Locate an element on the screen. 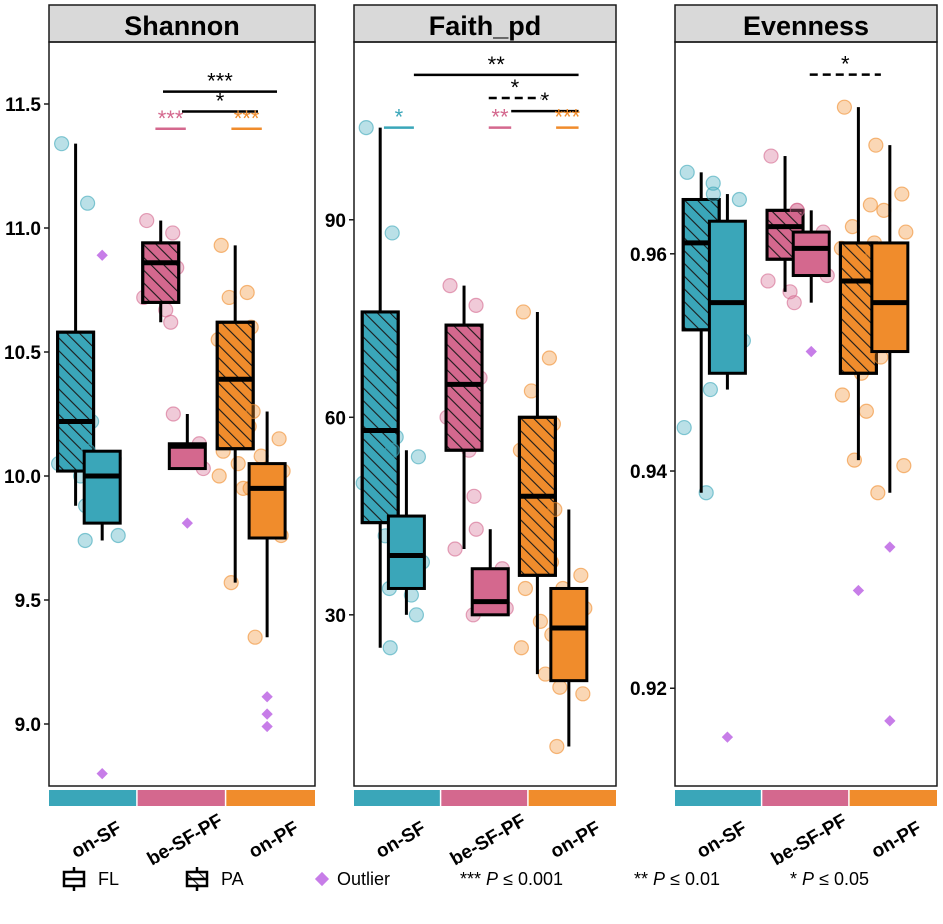 This screenshot has width=943, height=924. x-tick-label: on-SF is located at coordinates (721, 840).